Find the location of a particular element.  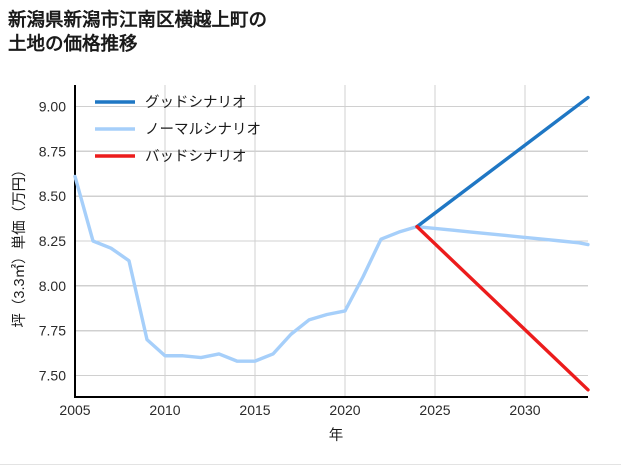

legend-label-normal: ノーマルシナリオ is located at coordinates (203, 130).